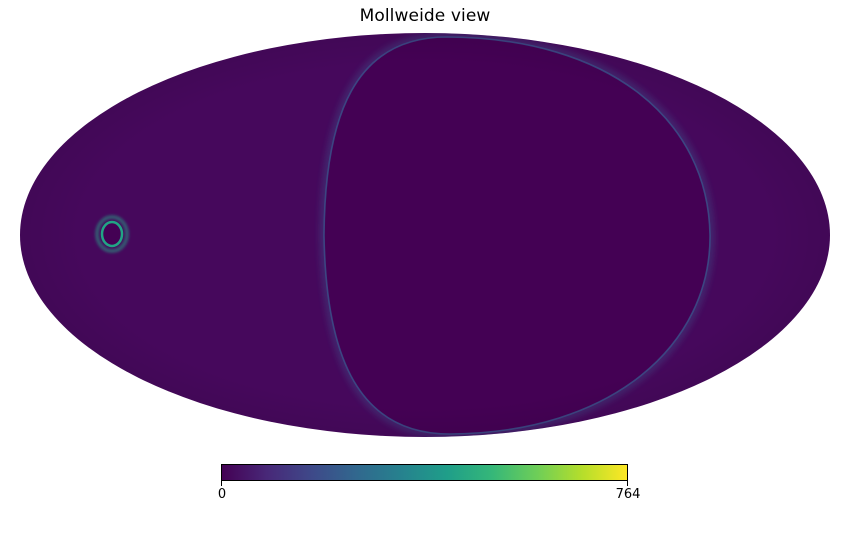 This screenshot has width=850, height=540. What do you see at coordinates (425, 16) in the screenshot?
I see `map-title: Mollweide view` at bounding box center [425, 16].